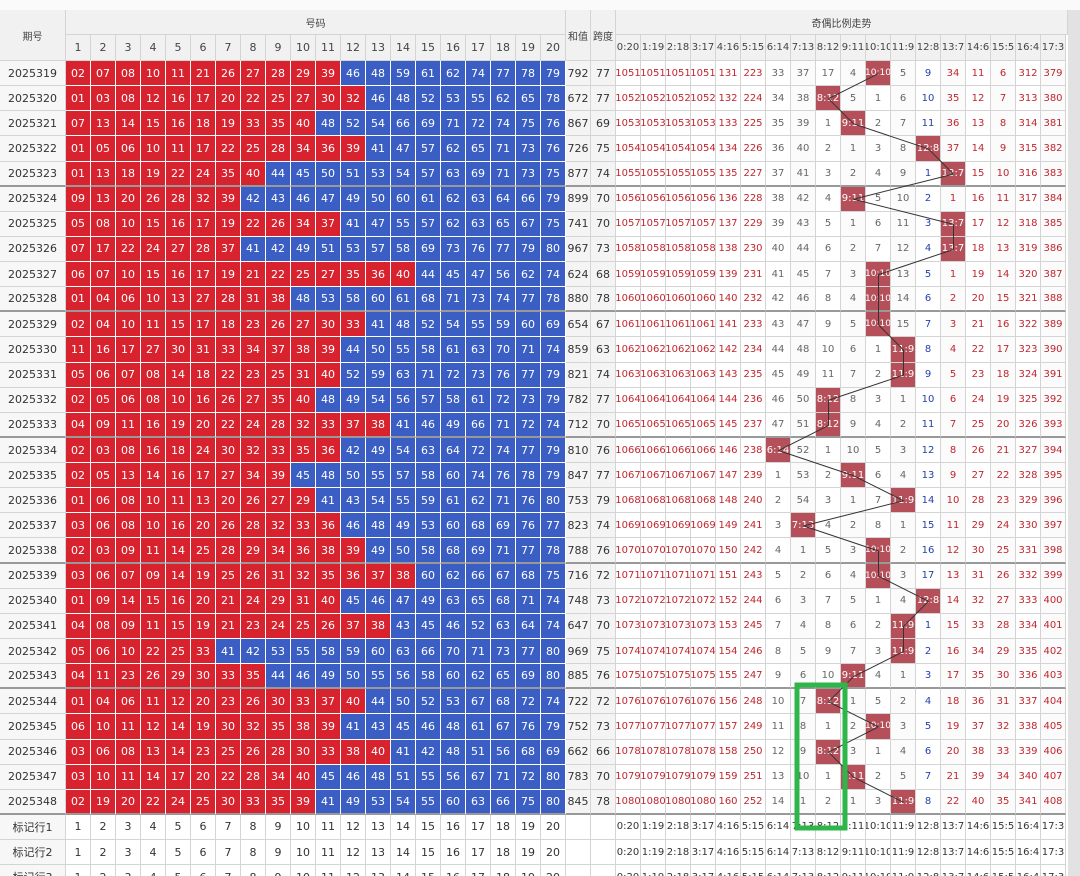 This screenshot has height=876, width=1080. What do you see at coordinates (903, 827) in the screenshot?
I see `footer-ratio: 11:9` at bounding box center [903, 827].